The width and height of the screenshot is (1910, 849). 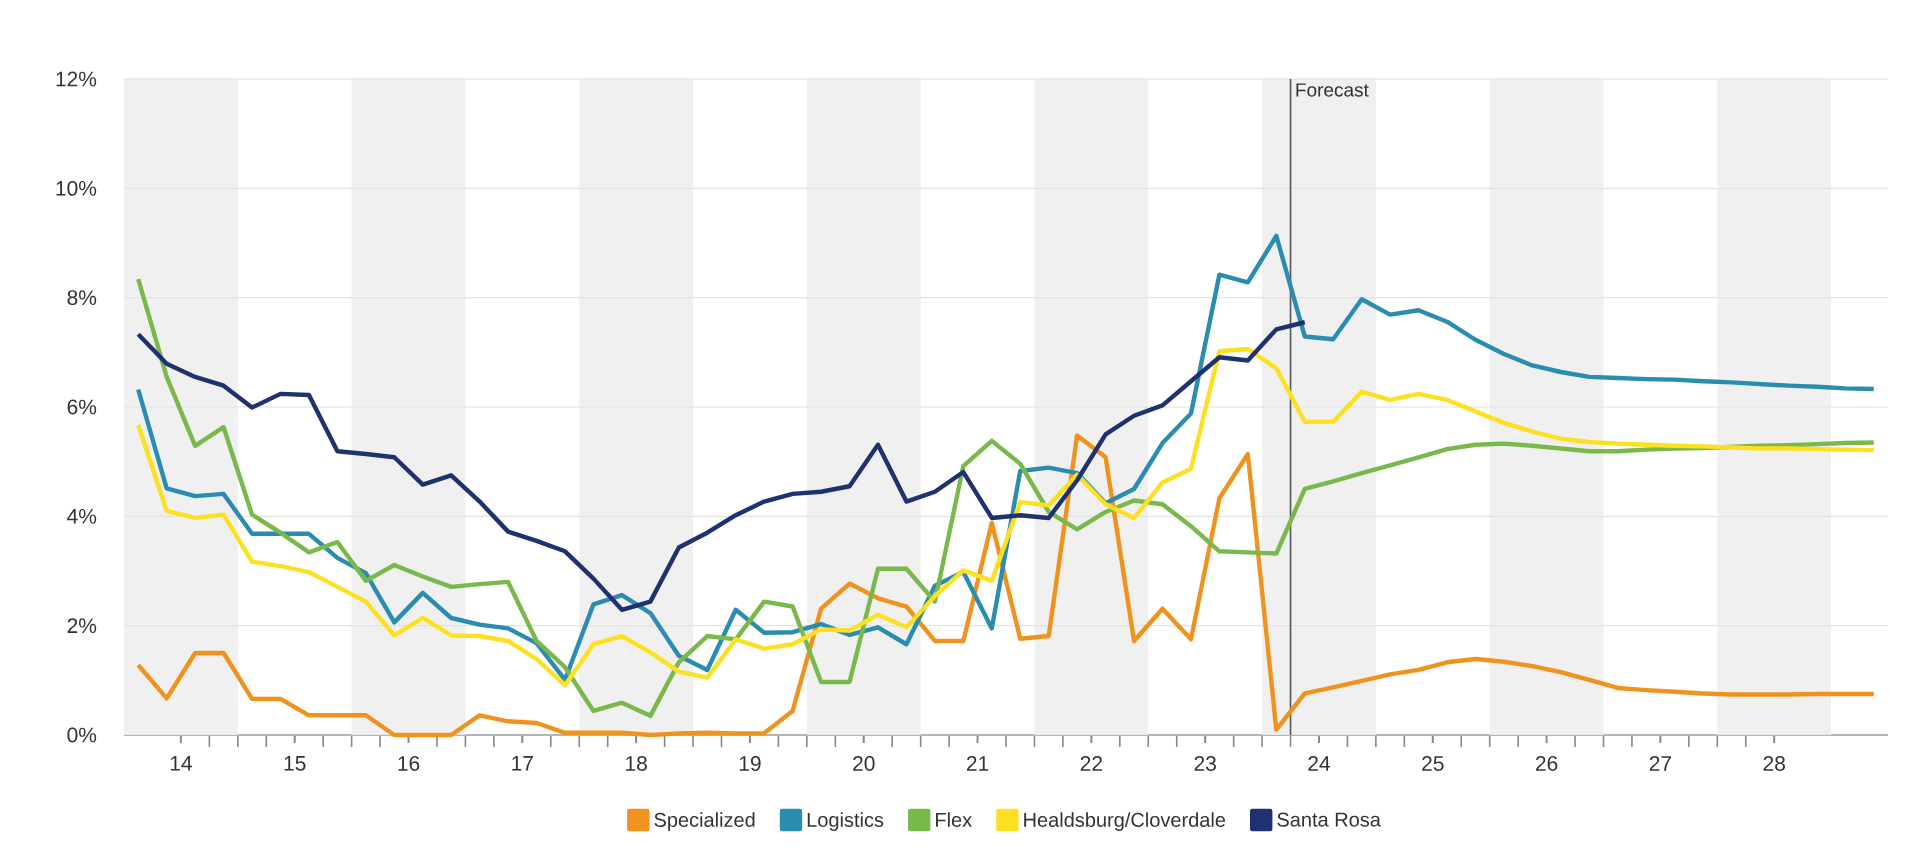 What do you see at coordinates (1125, 821) in the screenshot?
I see `legend-label: Healdsburg/Cloverdale` at bounding box center [1125, 821].